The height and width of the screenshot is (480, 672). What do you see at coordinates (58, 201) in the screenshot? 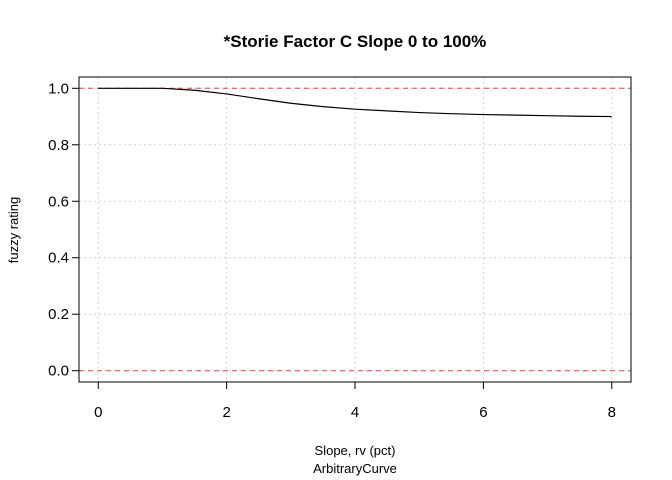
I see `y-tick-label: 0.6` at bounding box center [58, 201].